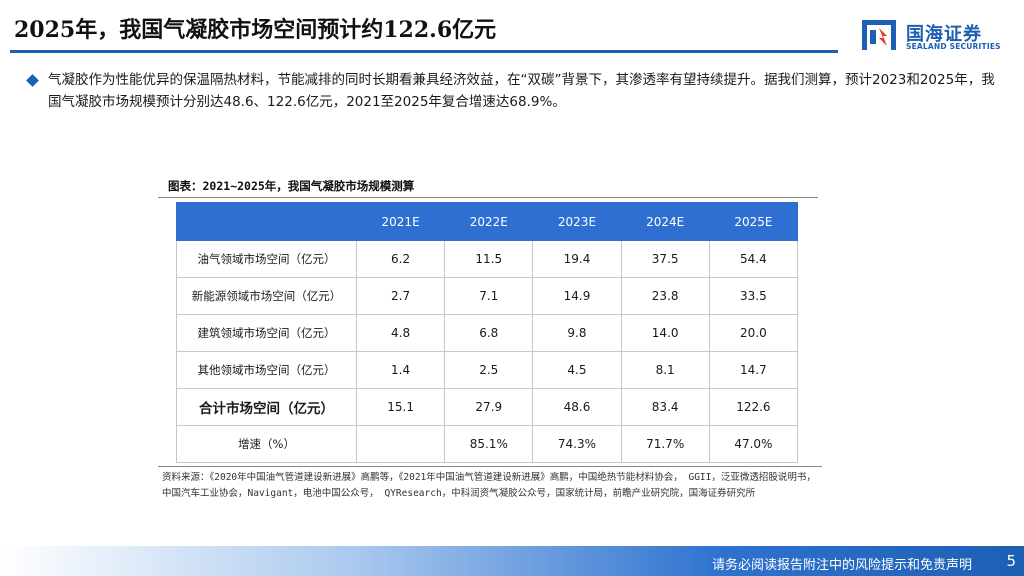 Image resolution: width=1024 pixels, height=576 pixels. Describe the element at coordinates (577, 333) in the screenshot. I see `table-cell: 9.8` at that location.